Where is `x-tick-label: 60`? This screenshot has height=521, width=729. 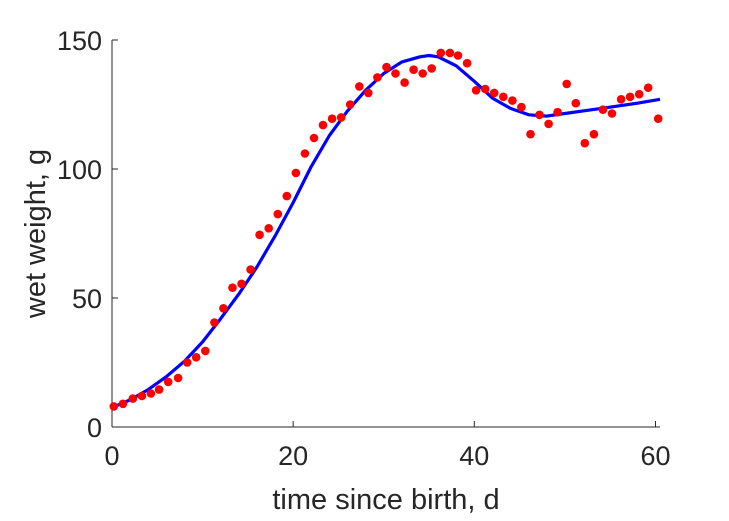
x-tick-label: 60 is located at coordinates (655, 456).